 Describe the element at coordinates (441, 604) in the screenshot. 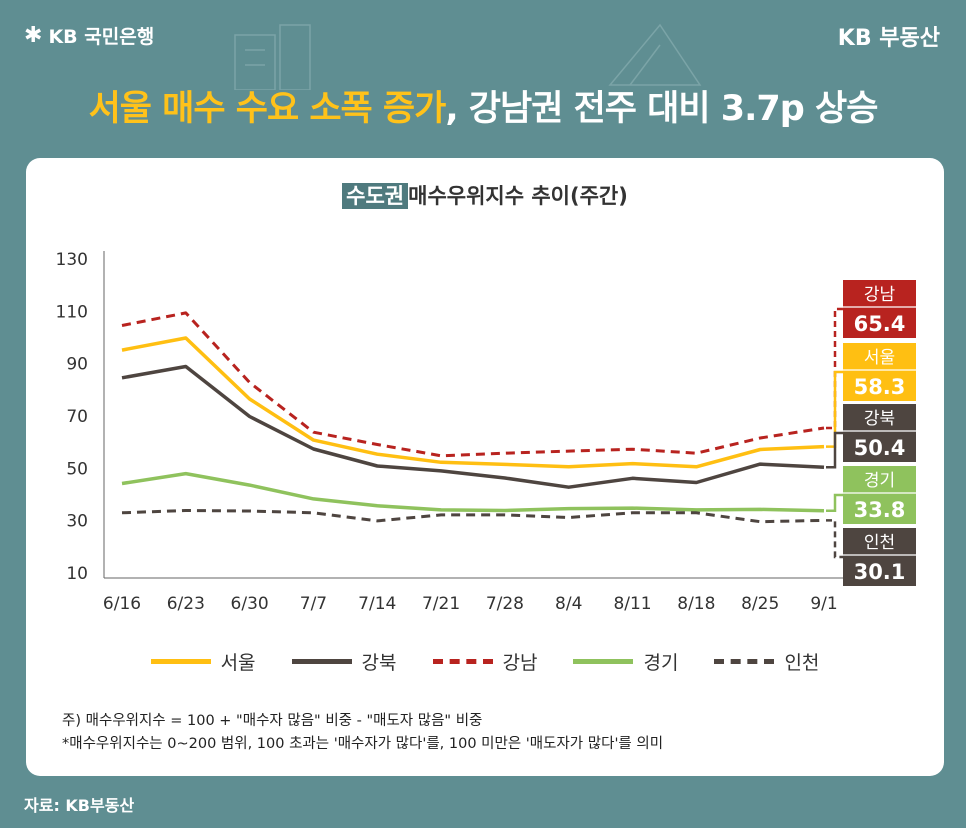

I see `x-tick-label: 7/21` at that location.